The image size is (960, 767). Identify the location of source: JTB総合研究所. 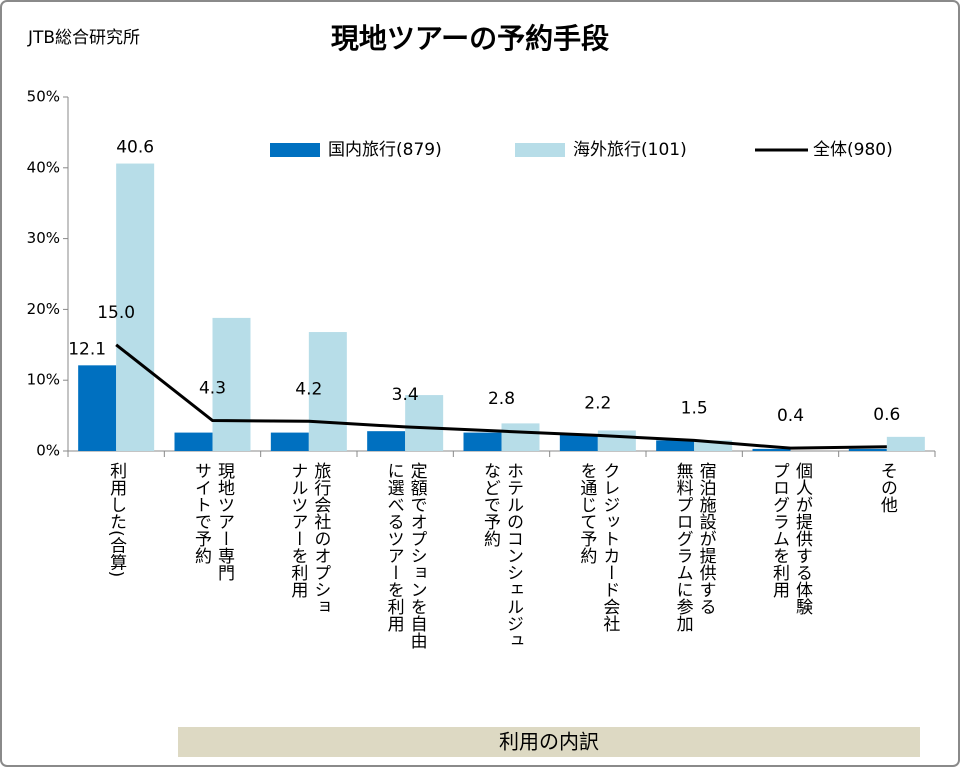
(83, 38).